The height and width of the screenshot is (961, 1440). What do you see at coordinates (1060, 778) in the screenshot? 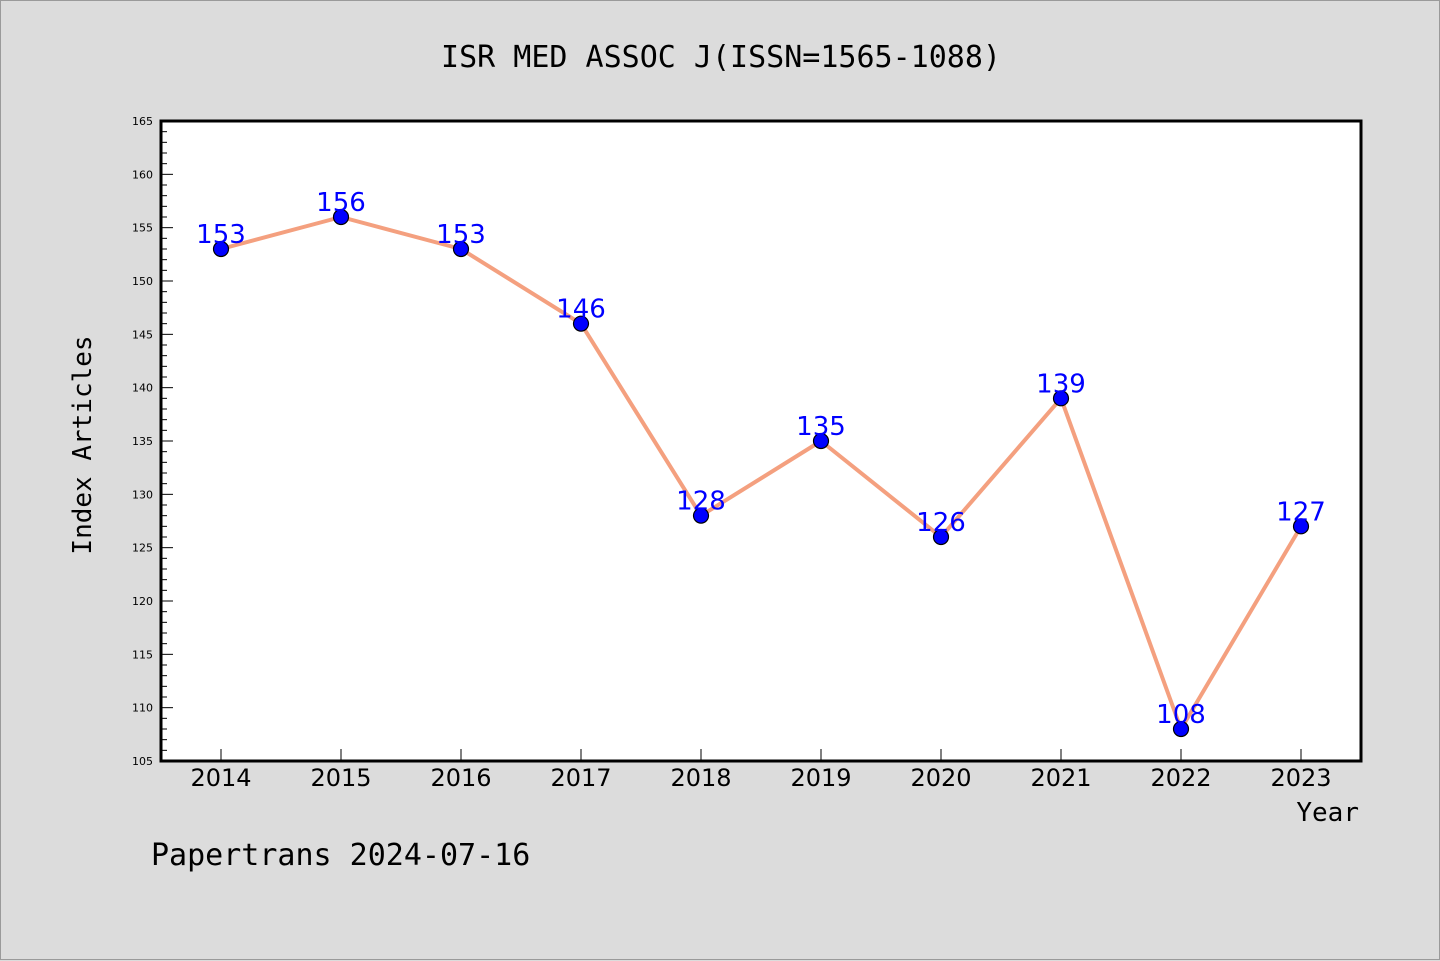
I see `x-tick-label: 2021` at bounding box center [1060, 778].